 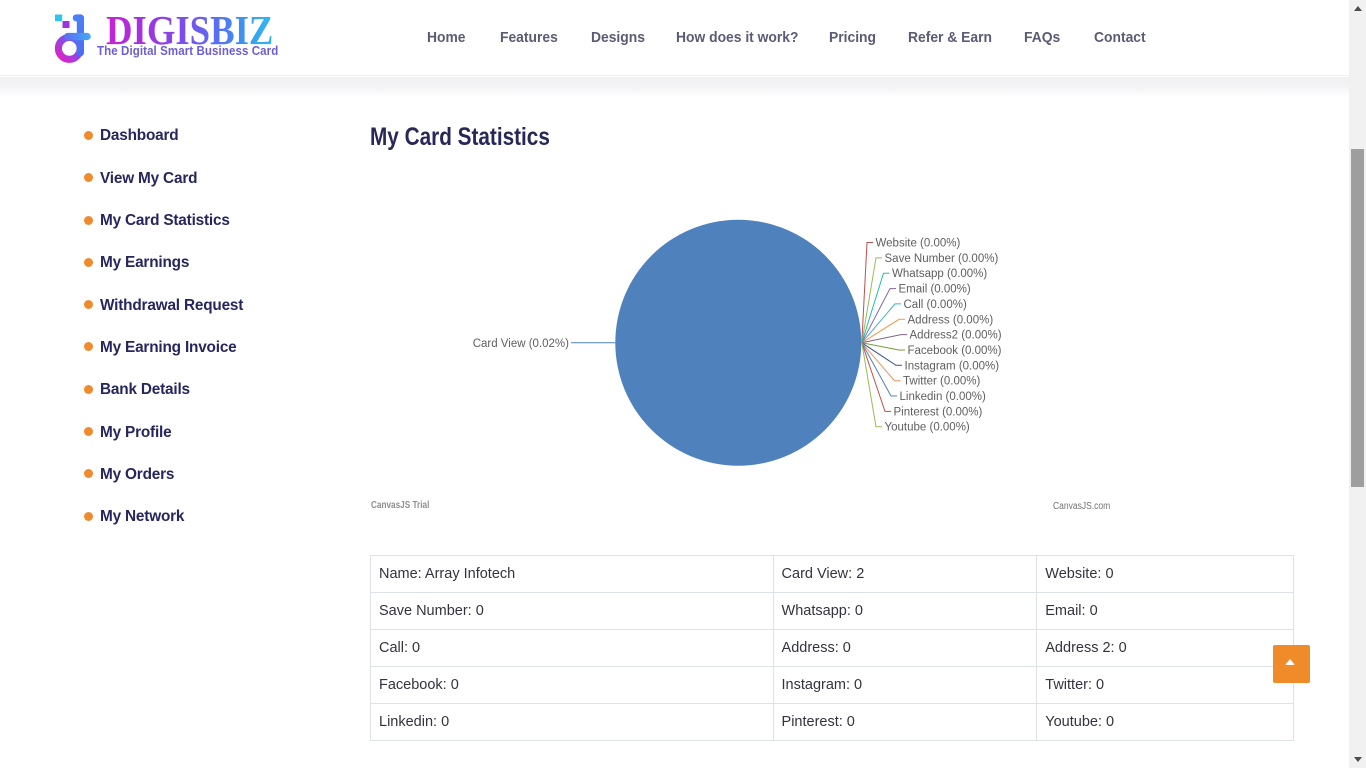 What do you see at coordinates (939, 274) in the screenshot?
I see `svg-text: Whatsapp (0.00%)` at bounding box center [939, 274].